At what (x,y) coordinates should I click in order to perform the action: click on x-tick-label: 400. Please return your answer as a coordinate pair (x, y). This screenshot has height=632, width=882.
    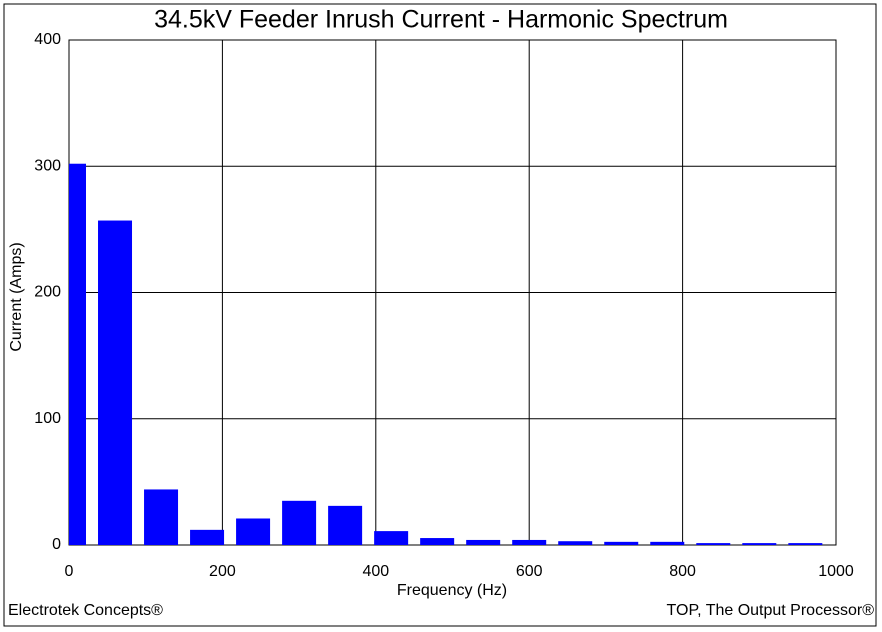
    Looking at the image, I should click on (375, 571).